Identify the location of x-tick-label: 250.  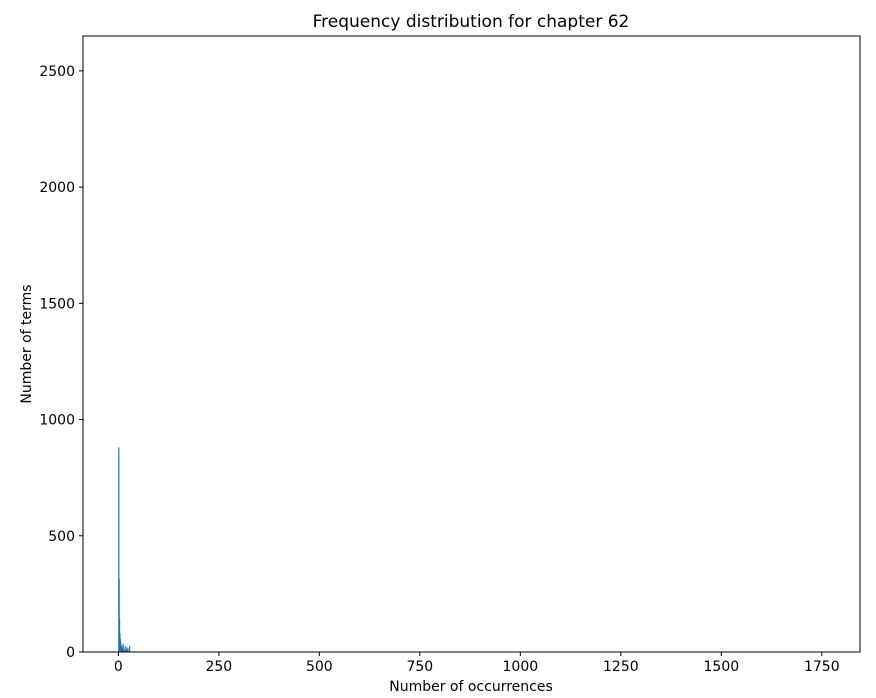
(218, 667).